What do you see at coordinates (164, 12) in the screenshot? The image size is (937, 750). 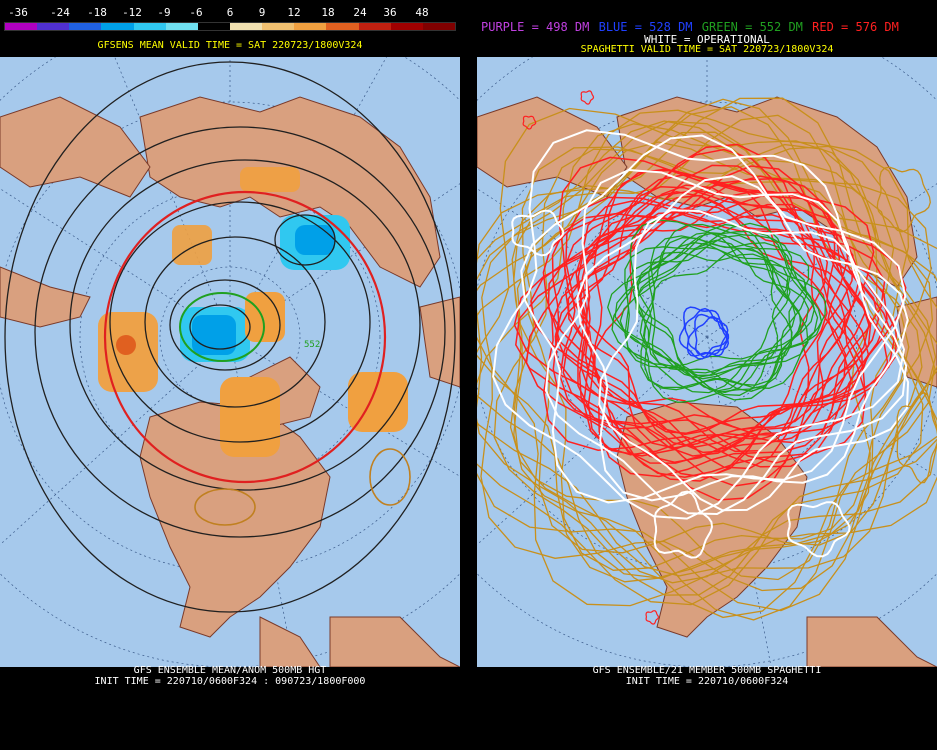 I see `scale-label: -9` at bounding box center [164, 12].